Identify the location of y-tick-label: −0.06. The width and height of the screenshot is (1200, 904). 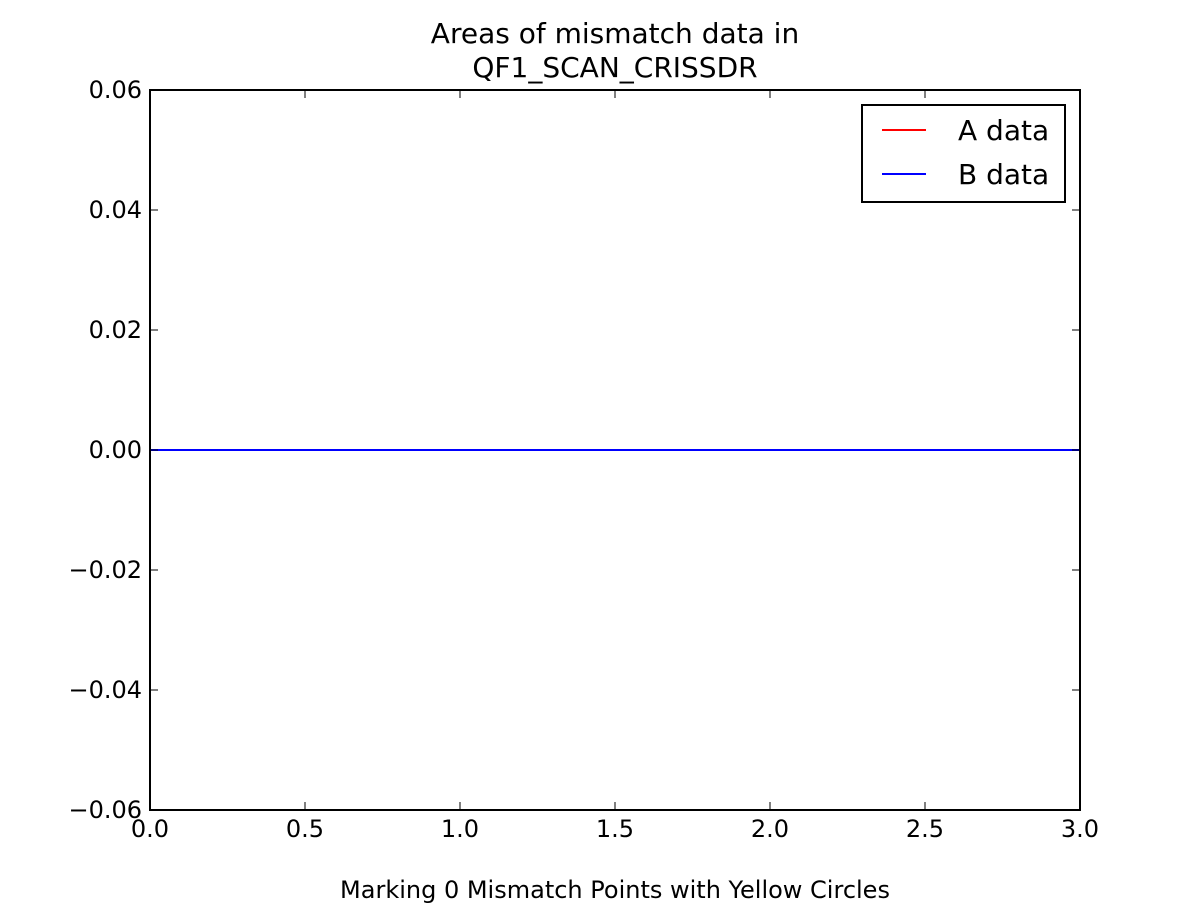
(105, 810).